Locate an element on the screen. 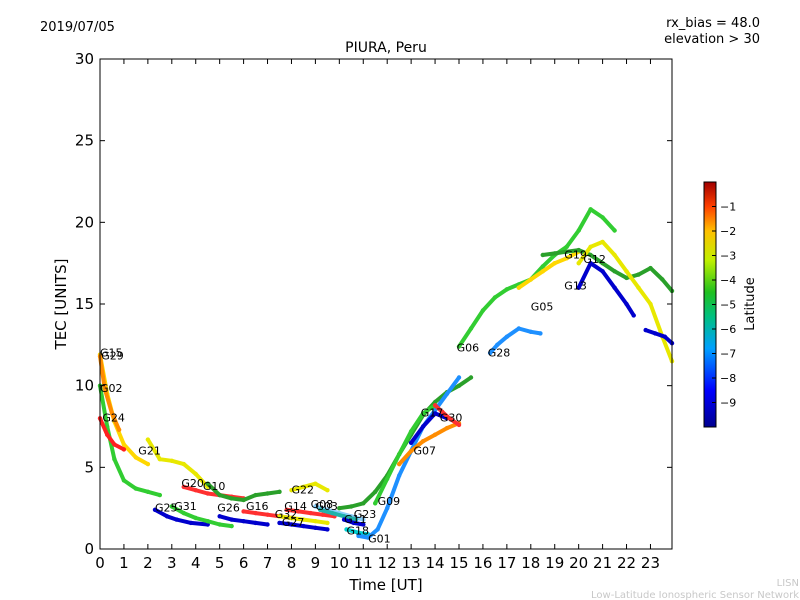  x-tick-label: 2 is located at coordinates (148, 563).